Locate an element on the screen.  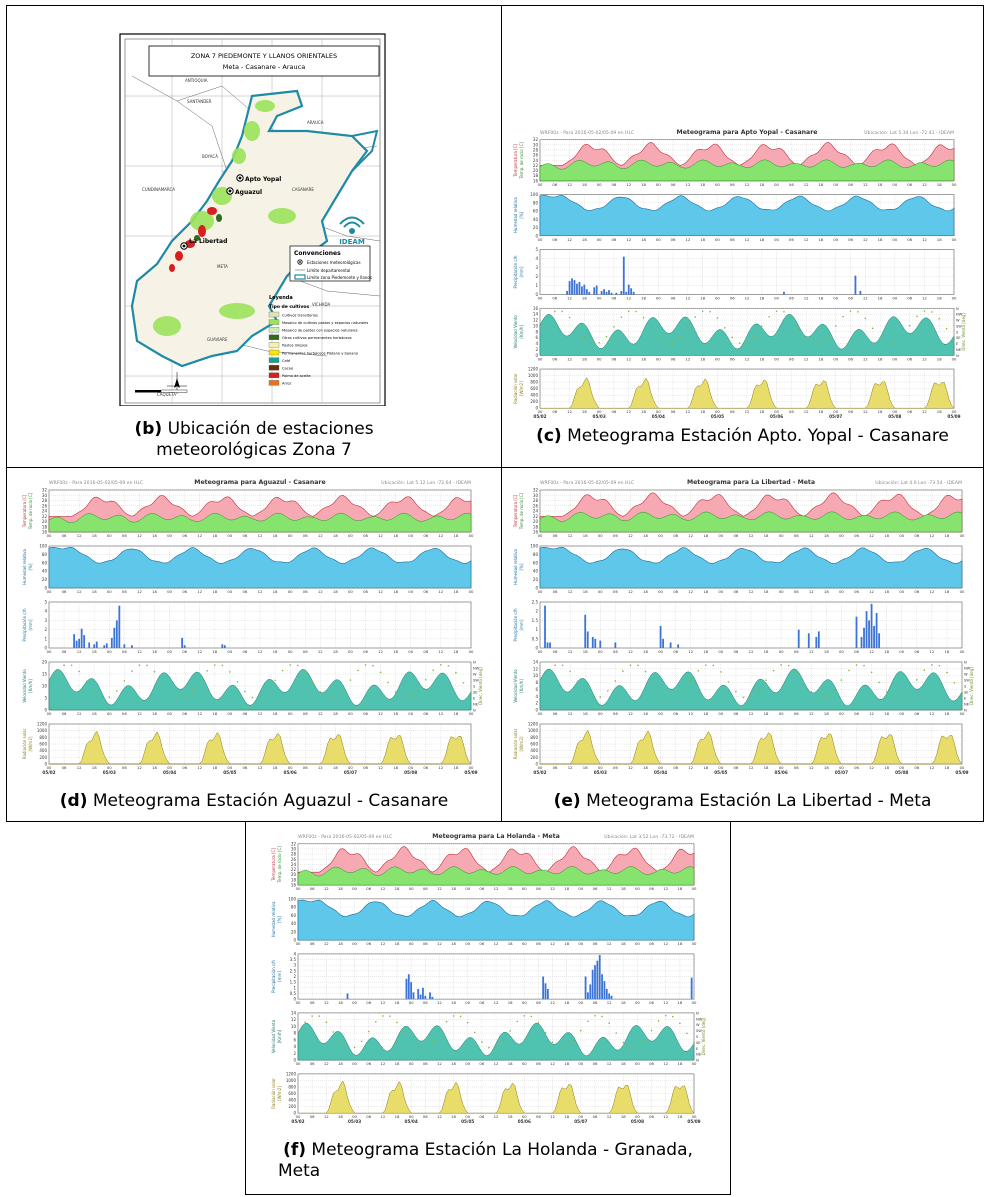
y-tick-label: 24 is located at coordinates (536, 511).